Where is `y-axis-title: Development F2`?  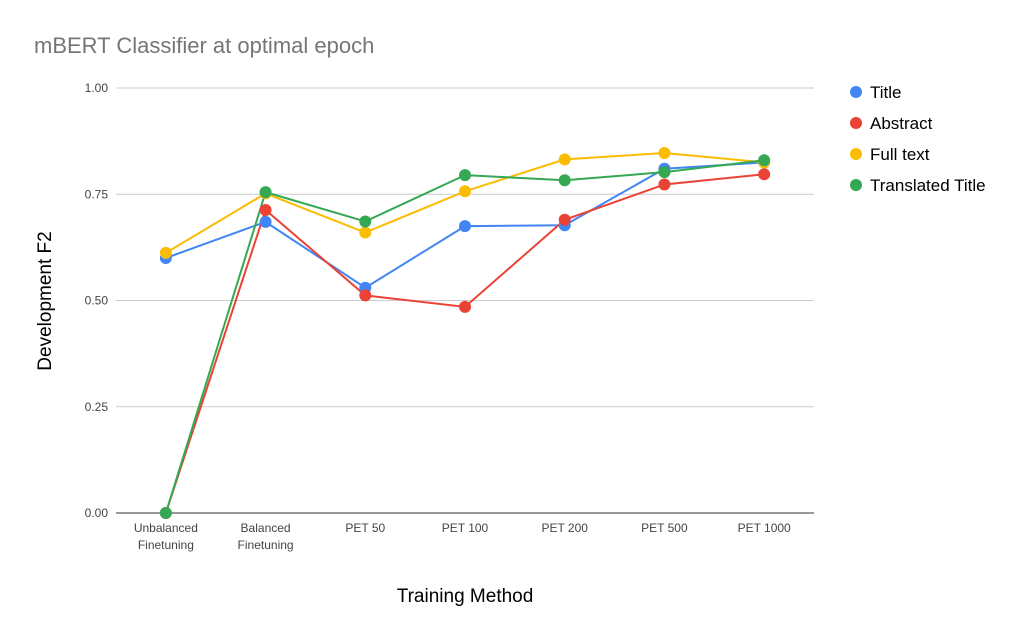 y-axis-title: Development F2 is located at coordinates (45, 300).